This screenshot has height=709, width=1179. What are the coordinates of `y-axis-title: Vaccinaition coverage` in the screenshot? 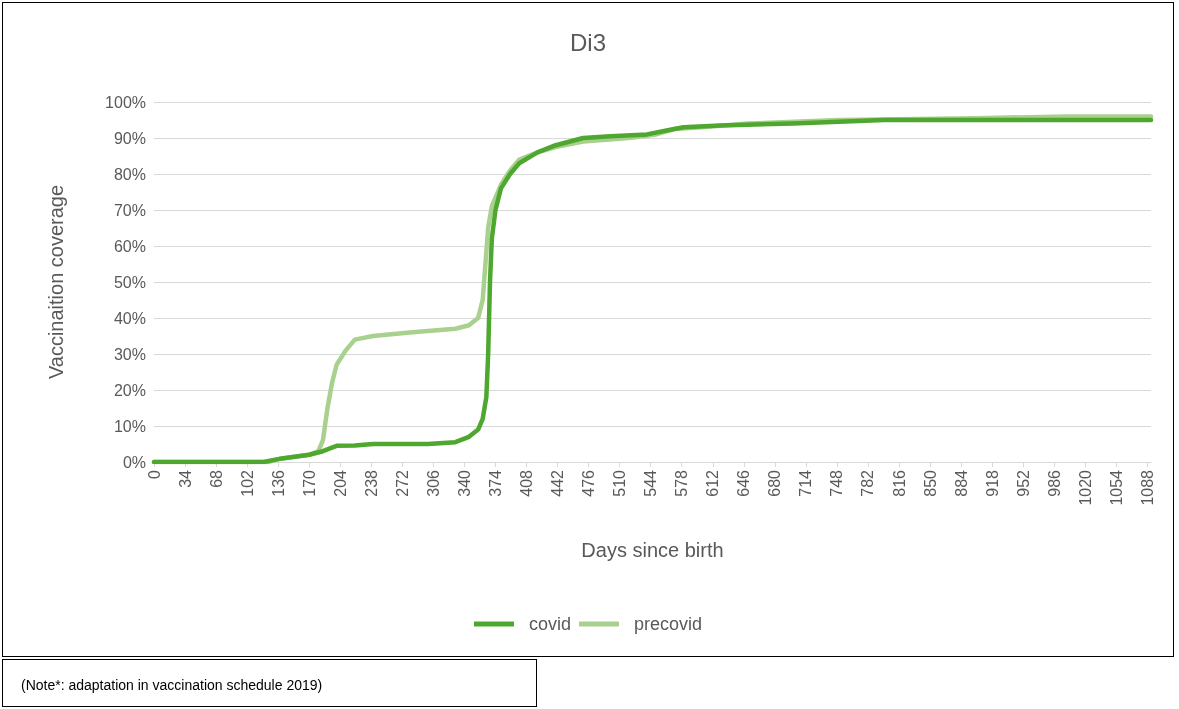 It's located at (56, 282).